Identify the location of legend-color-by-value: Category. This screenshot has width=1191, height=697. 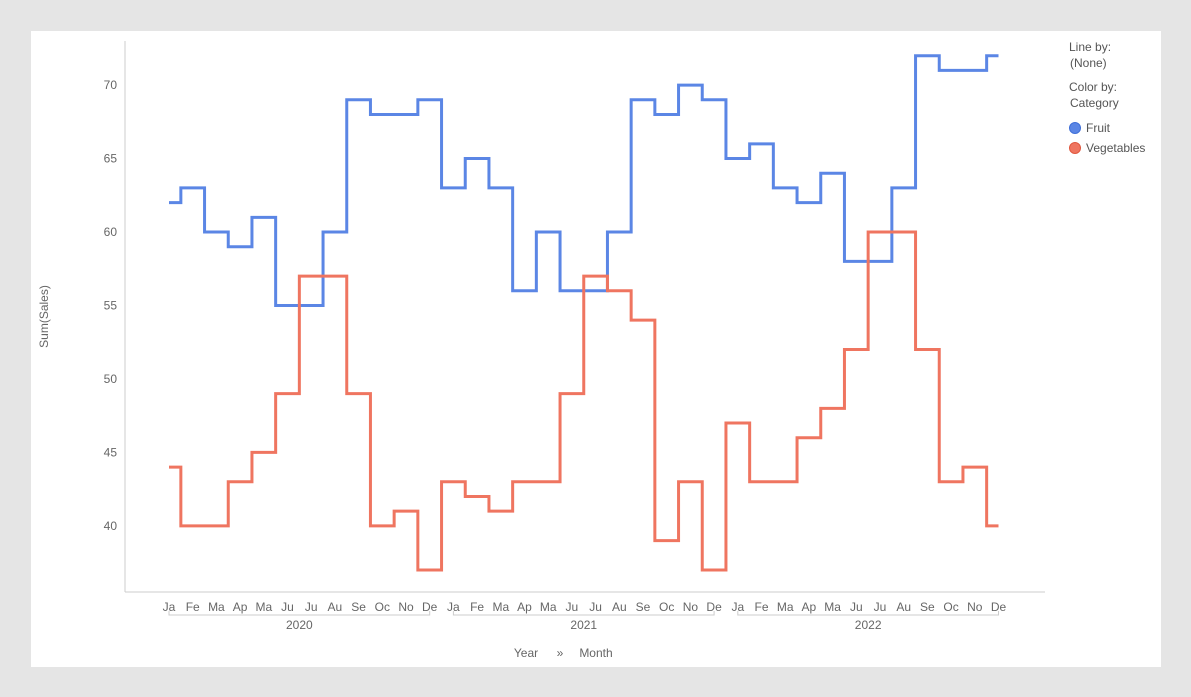
(1094, 103).